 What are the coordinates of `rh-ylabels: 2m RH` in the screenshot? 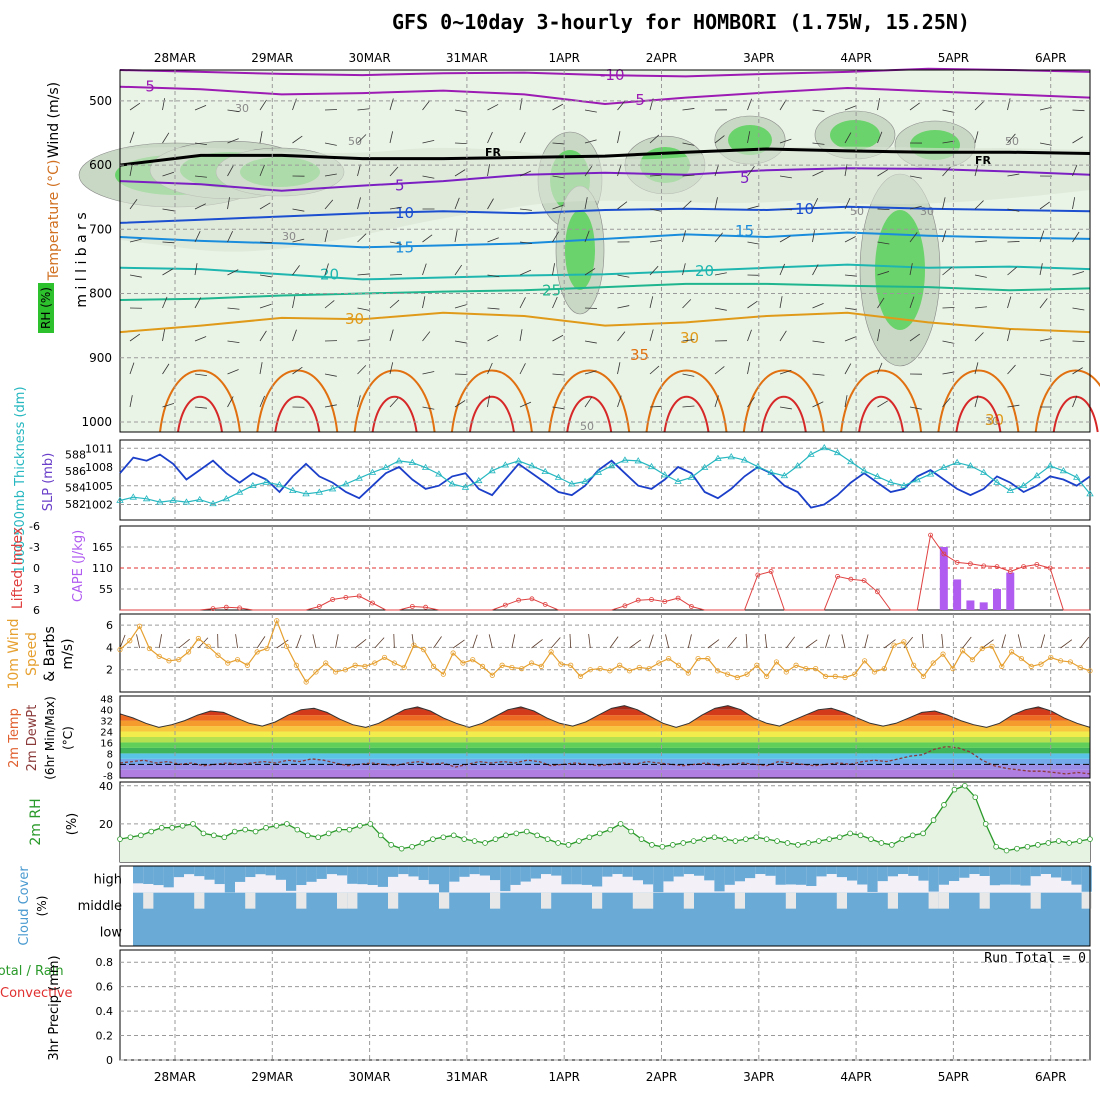 It's located at (36, 821).